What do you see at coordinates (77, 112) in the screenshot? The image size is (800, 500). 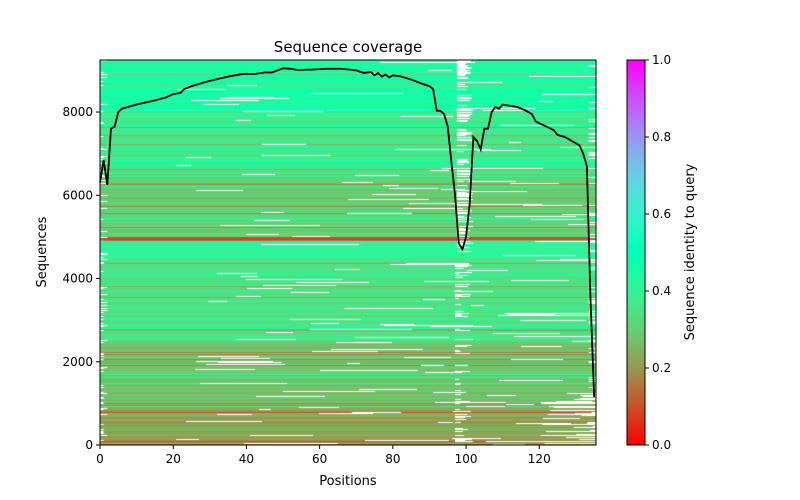 I see `y-tick-label: 8000` at bounding box center [77, 112].